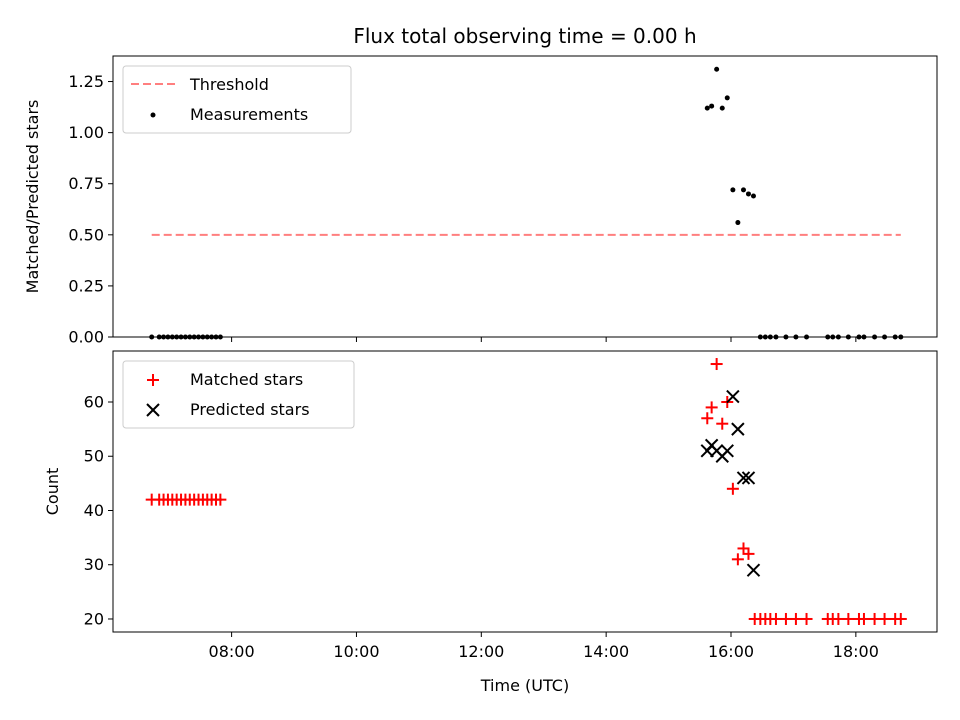  What do you see at coordinates (94, 401) in the screenshot?
I see `bottom-y-tick-label: 60` at bounding box center [94, 401].